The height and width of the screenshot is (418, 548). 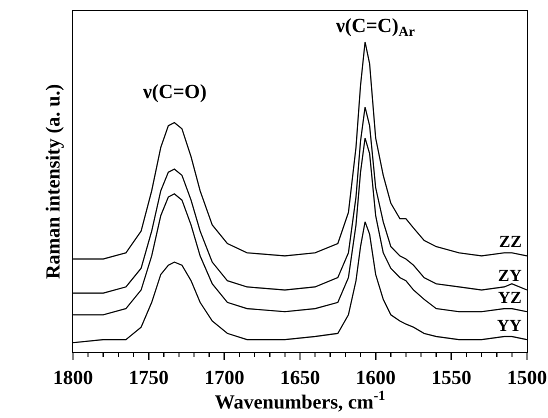 What do you see at coordinates (375, 27) in the screenshot?
I see `text: ν(C=C)$_{Ar}$` at bounding box center [375, 27].